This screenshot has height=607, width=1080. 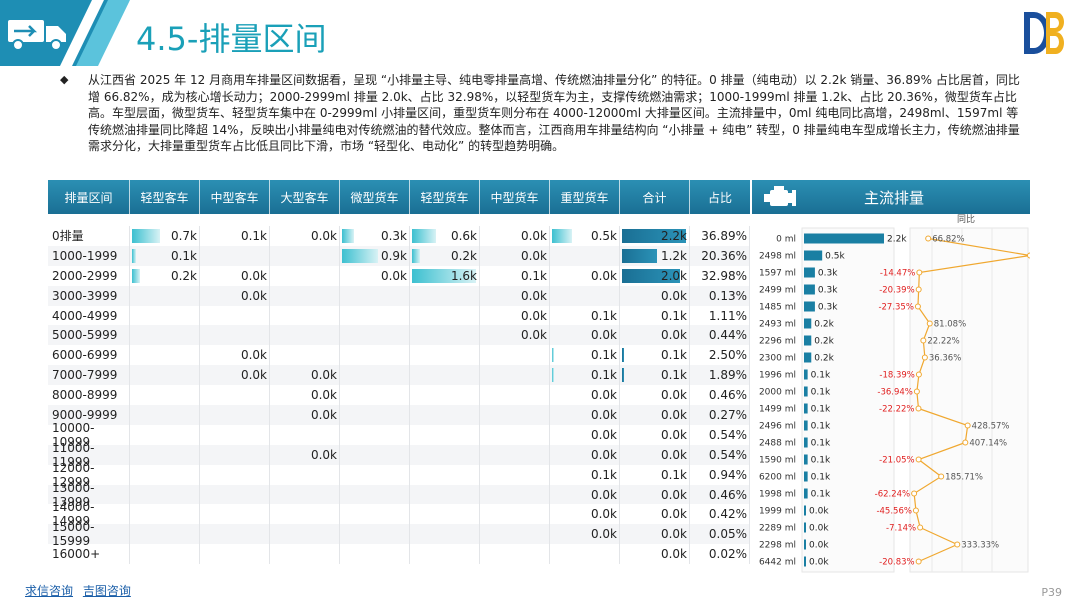 I want to click on table-row: 6000-6999 0.0k 0.1k 0.1k 2.50%, so click(x=399, y=355).